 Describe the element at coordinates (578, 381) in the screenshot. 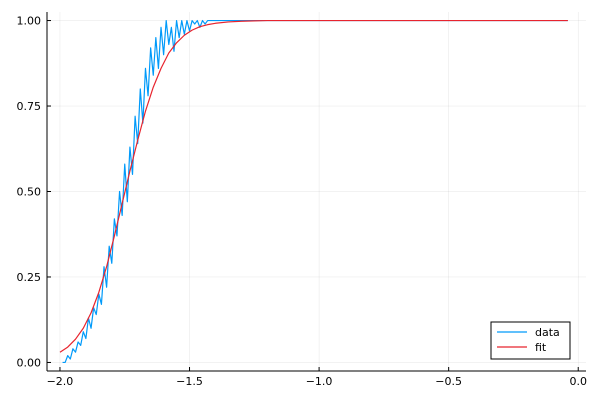

I see `x-tick-label: 0.0` at that location.